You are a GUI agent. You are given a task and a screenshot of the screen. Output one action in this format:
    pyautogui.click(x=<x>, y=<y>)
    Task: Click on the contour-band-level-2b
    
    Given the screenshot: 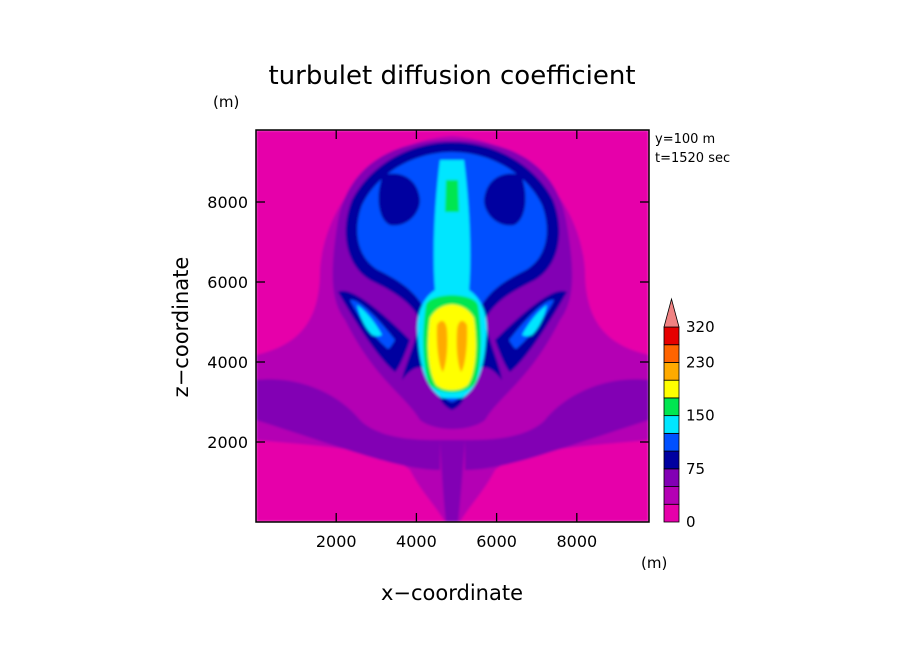 What is the action you would take?
    pyautogui.click(x=348, y=424)
    